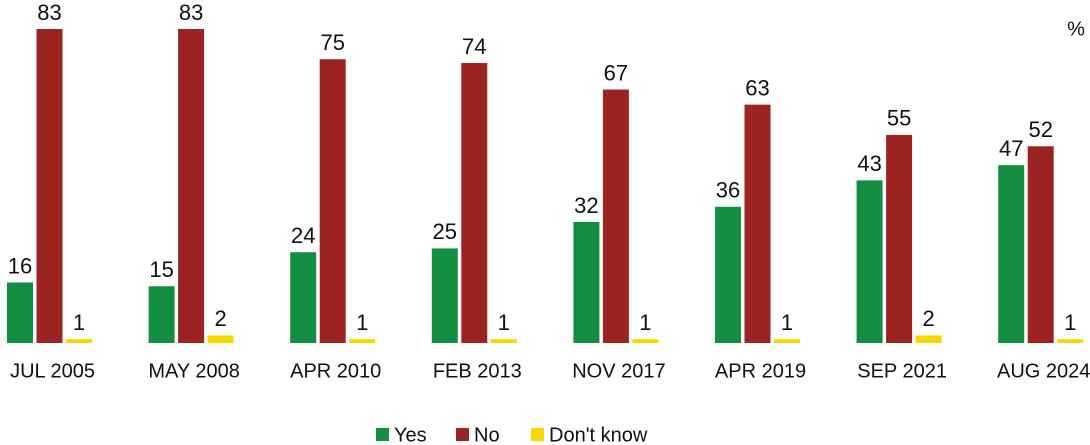  I want to click on value-label: 63, so click(757, 87).